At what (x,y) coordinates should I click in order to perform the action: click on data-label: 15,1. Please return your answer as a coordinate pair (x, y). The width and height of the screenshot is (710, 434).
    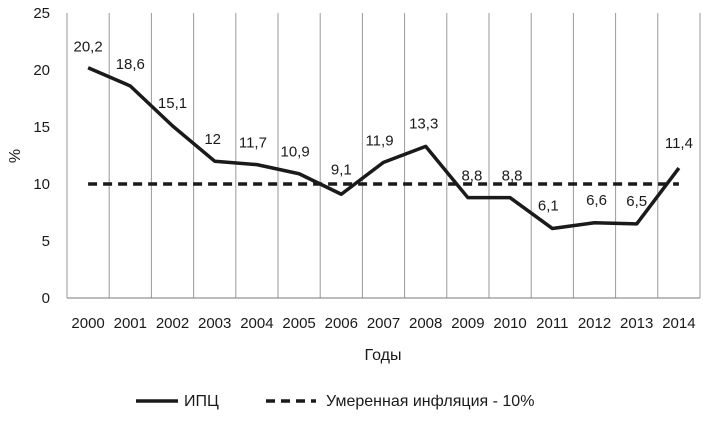
    Looking at the image, I should click on (172, 103).